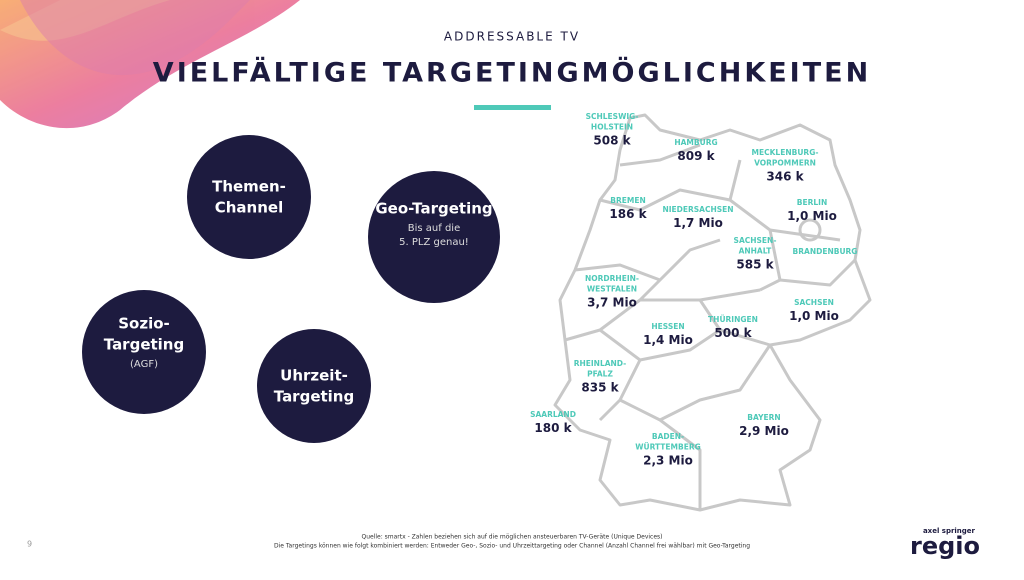 The height and width of the screenshot is (580, 1024). What do you see at coordinates (612, 127) in the screenshot?
I see `region-label: HOLSTEIN` at bounding box center [612, 127].